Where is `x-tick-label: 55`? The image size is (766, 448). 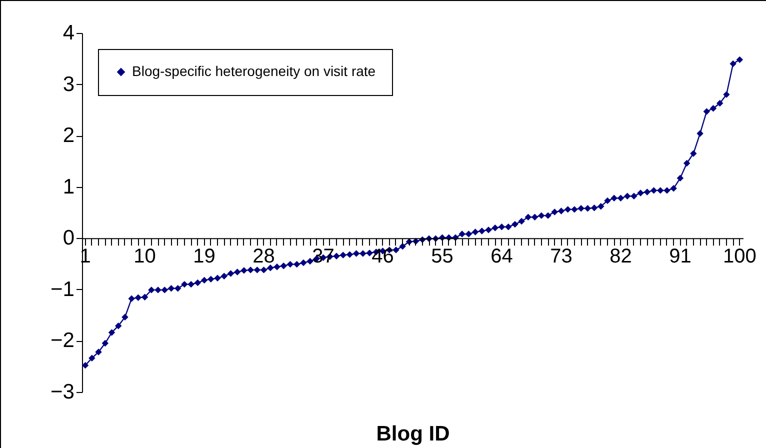
x-tick-label: 55 is located at coordinates (442, 257).